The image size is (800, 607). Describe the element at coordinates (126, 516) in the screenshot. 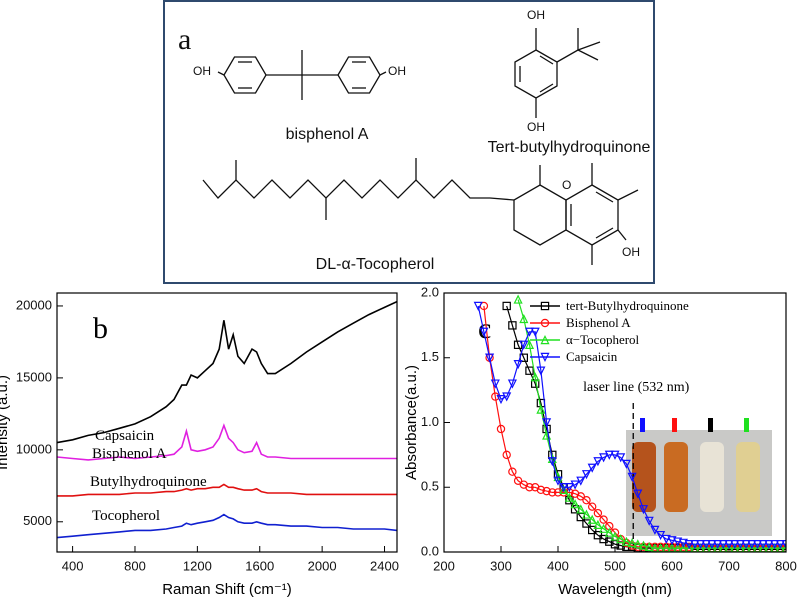

I see `series-label: Tocopherol` at that location.